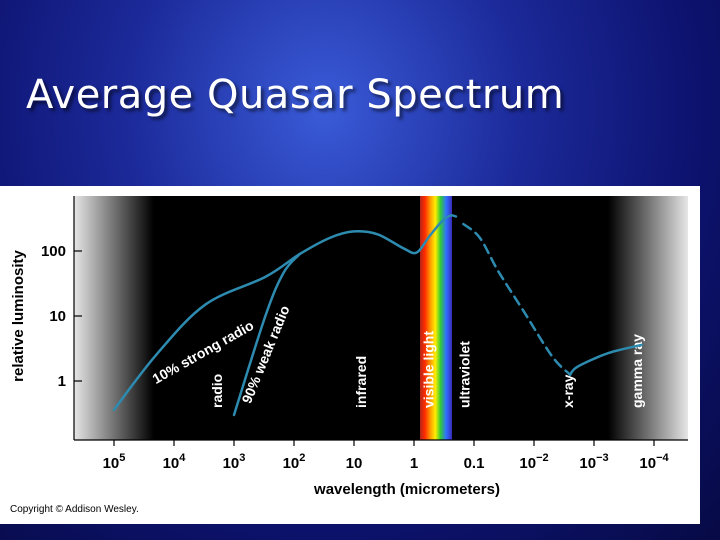 This screenshot has height=540, width=720. Describe the element at coordinates (593, 462) in the screenshot. I see `x-tick-label: 10⁻³` at that location.